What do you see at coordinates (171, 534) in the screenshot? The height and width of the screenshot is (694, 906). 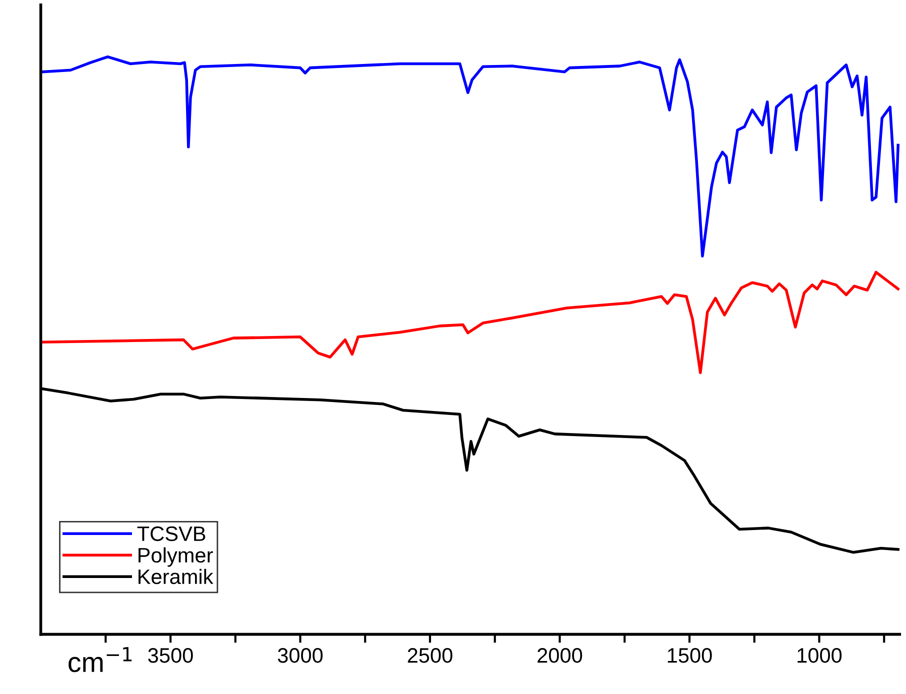 I see `legend-label: TCSVB` at bounding box center [171, 534].